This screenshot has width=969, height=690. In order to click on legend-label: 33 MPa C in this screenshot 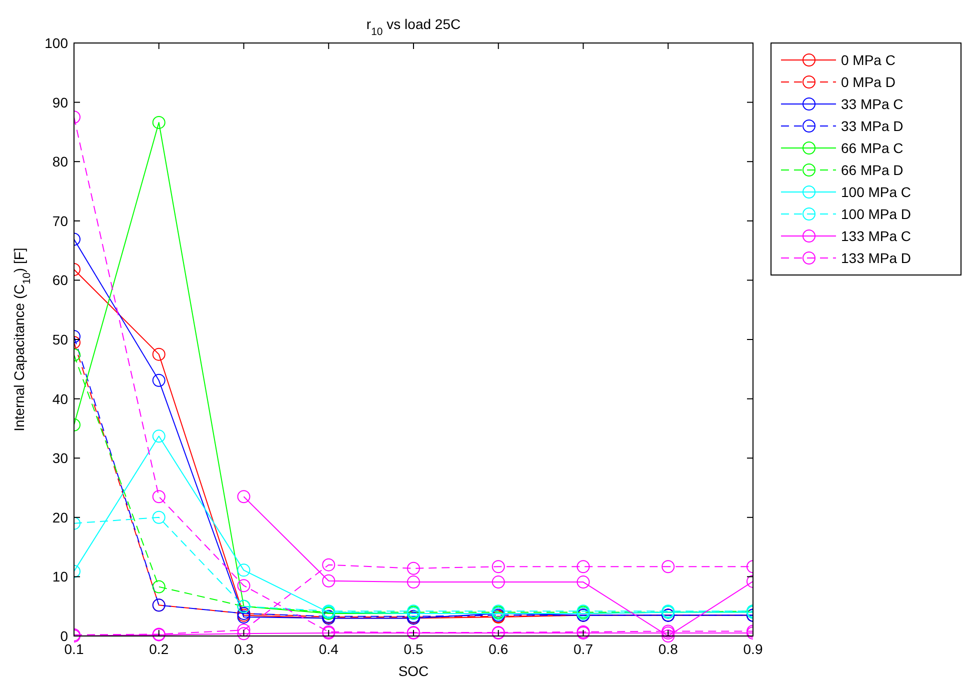, I will do `click(872, 104)`.